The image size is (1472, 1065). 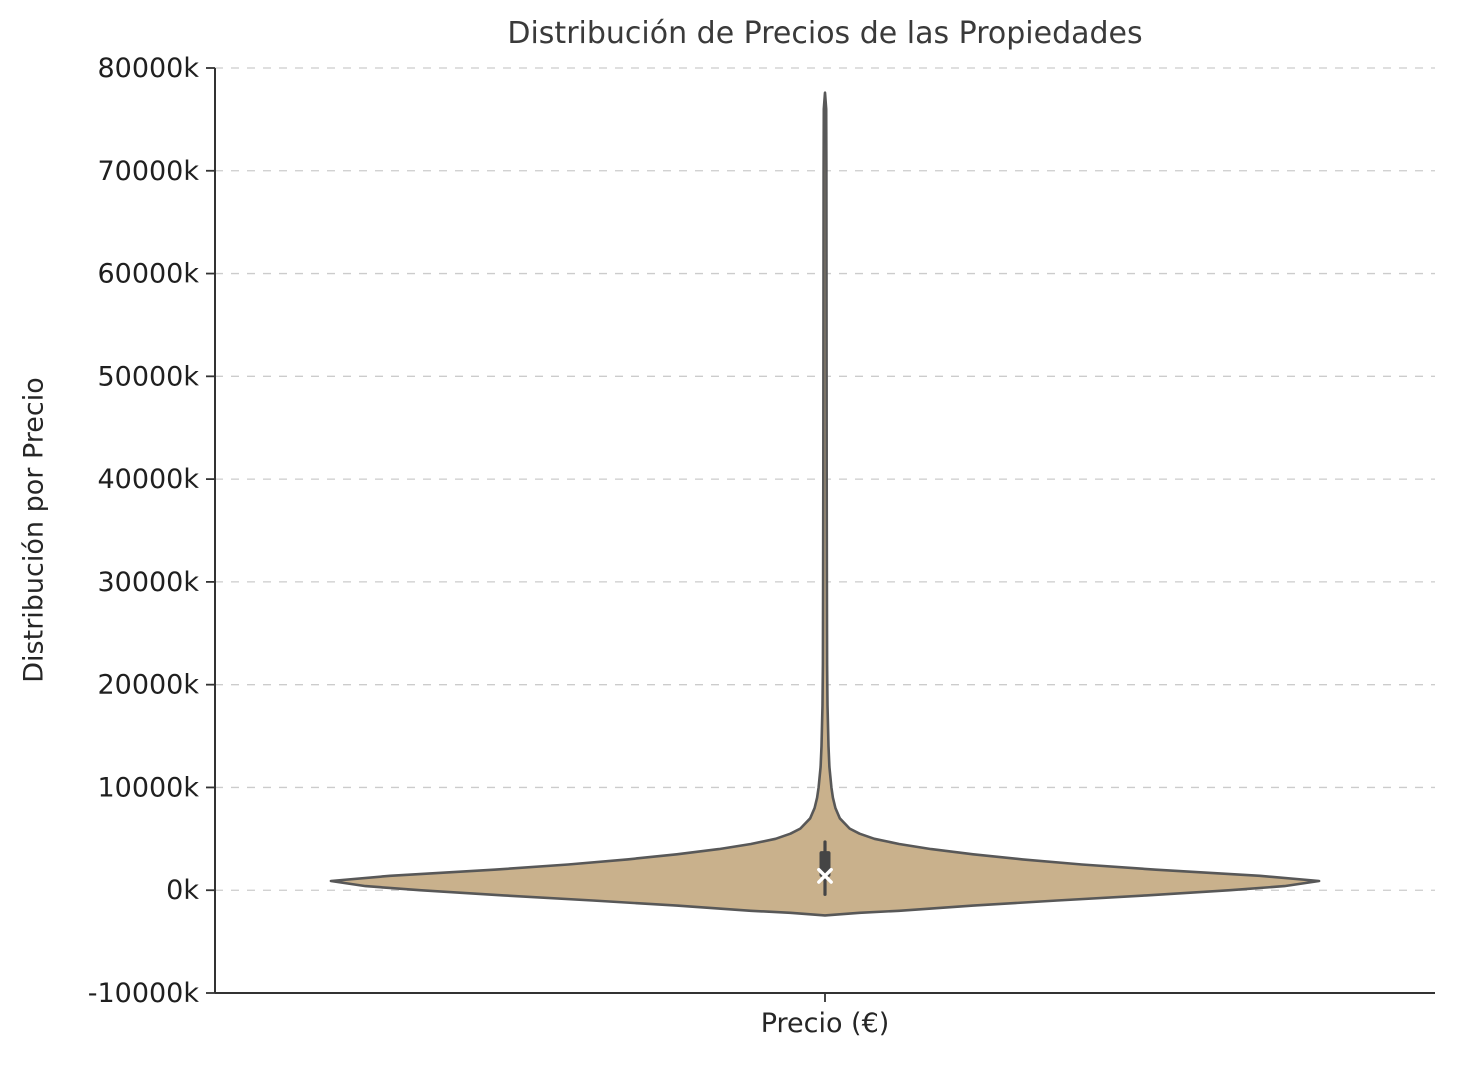 What do you see at coordinates (148, 68) in the screenshot?
I see `y-tick-label: 80000k` at bounding box center [148, 68].